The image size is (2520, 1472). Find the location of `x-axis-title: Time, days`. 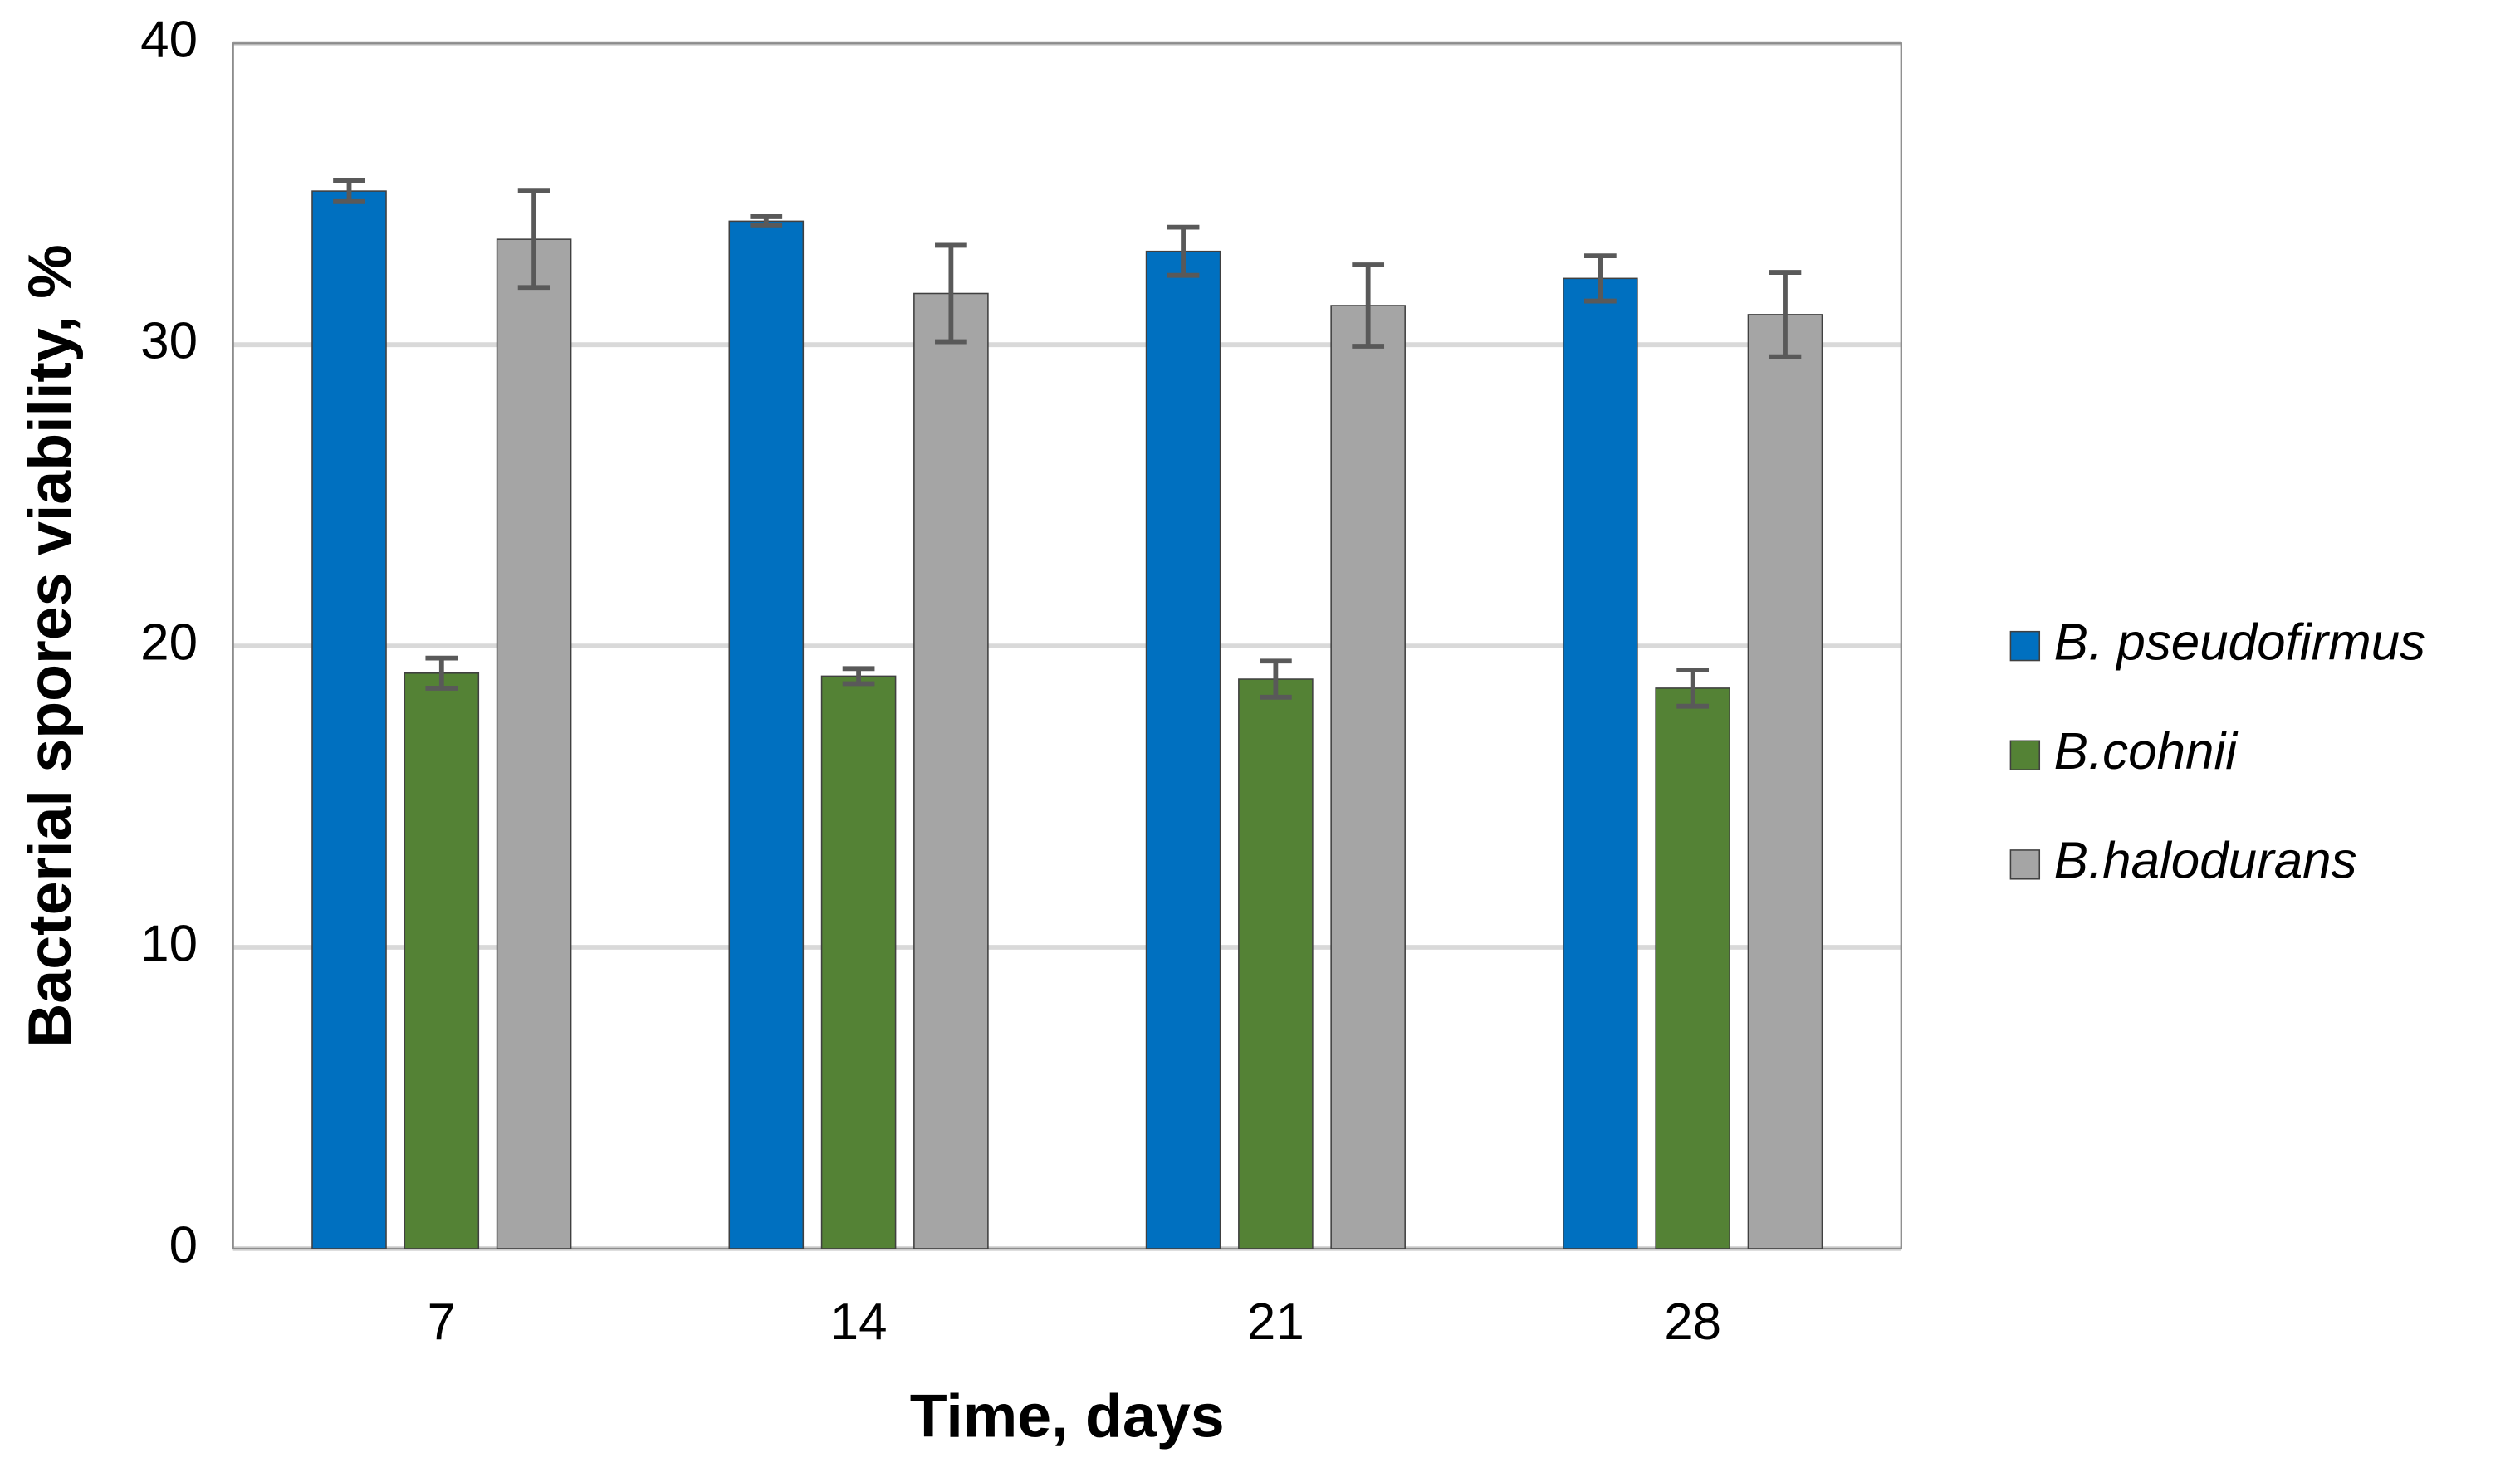

x-axis-title: Time, days is located at coordinates (1067, 1415).